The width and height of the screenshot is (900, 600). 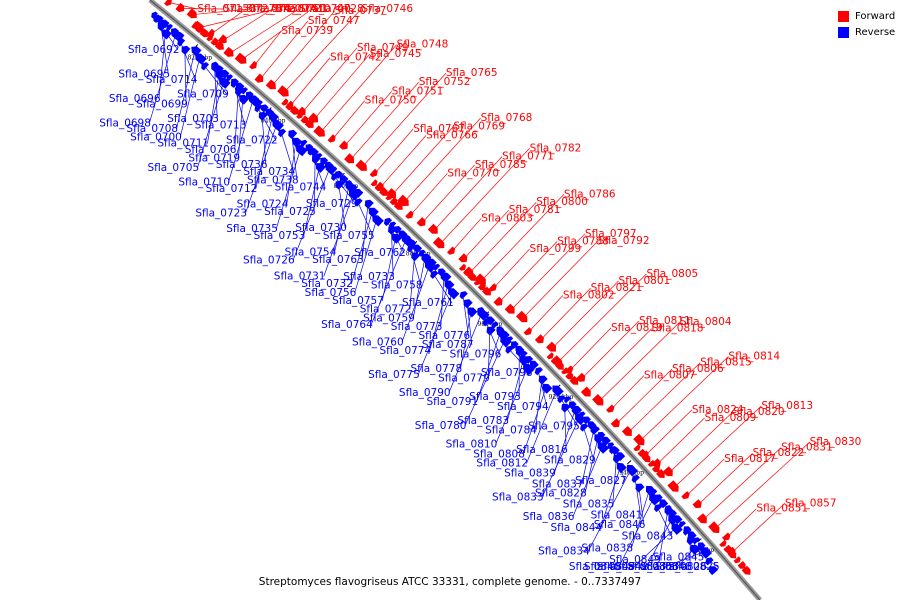 What do you see at coordinates (542, 450) in the screenshot?
I see `gene-label: Sfla_0816` at bounding box center [542, 450].